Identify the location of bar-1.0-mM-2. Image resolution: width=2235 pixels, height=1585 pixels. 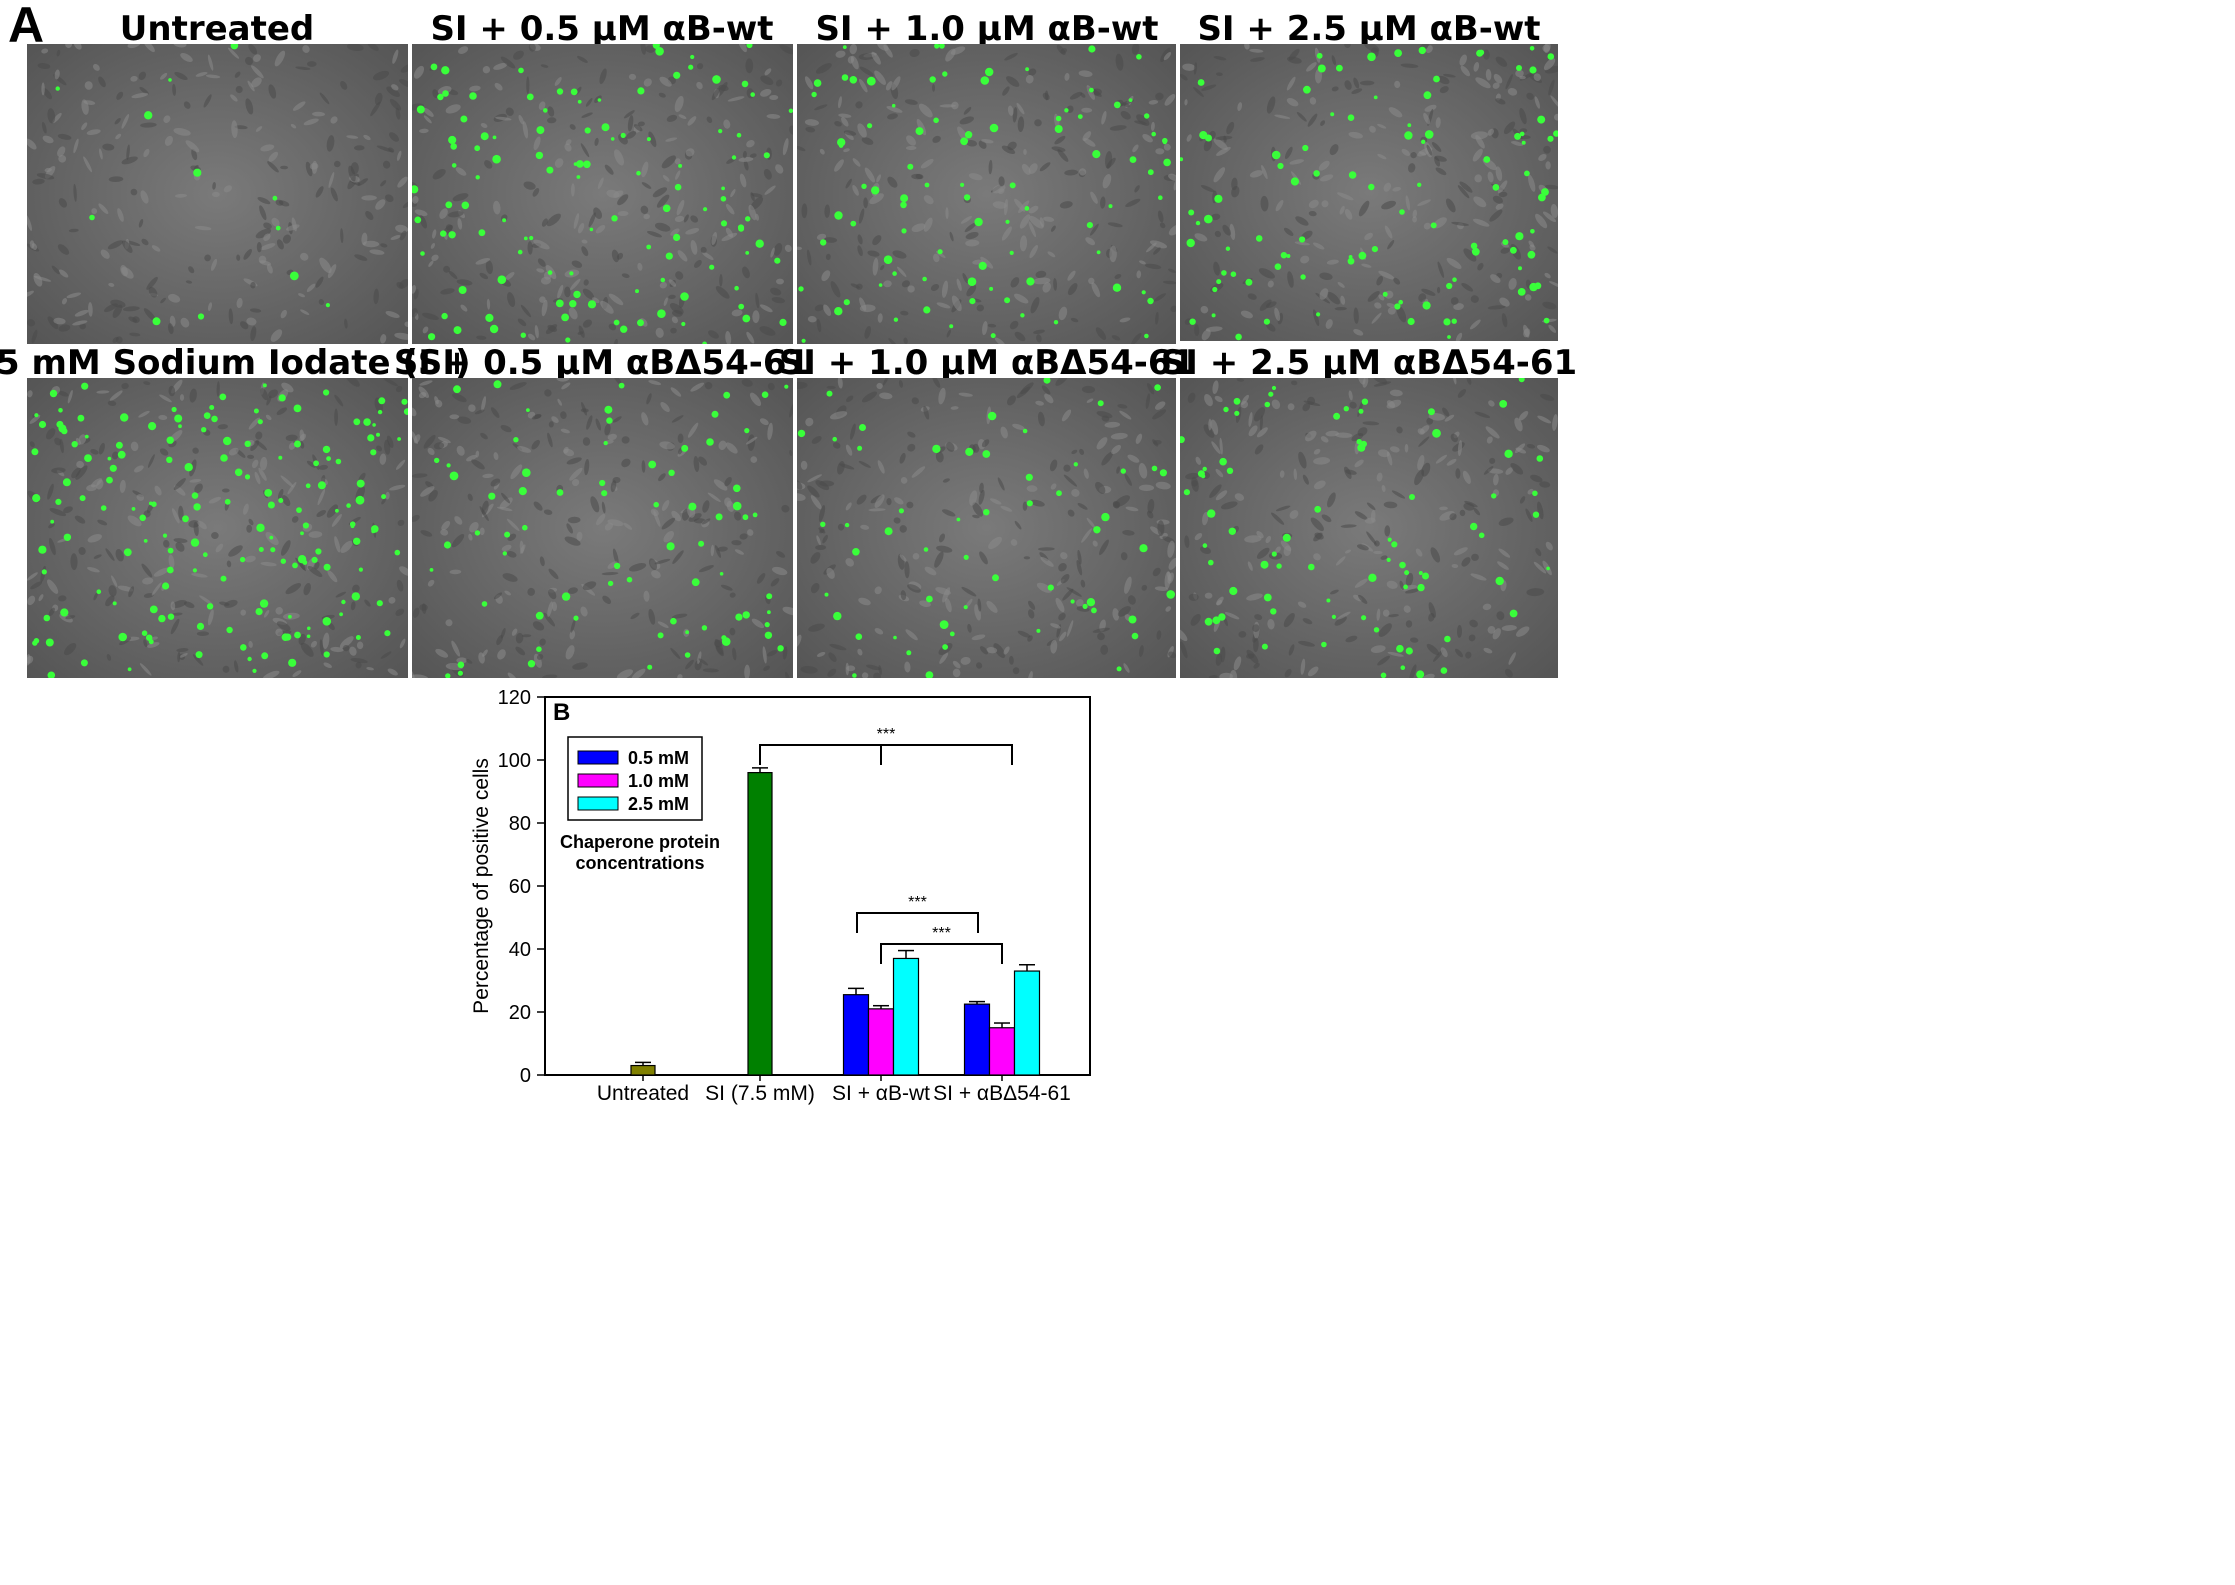
(881, 1042).